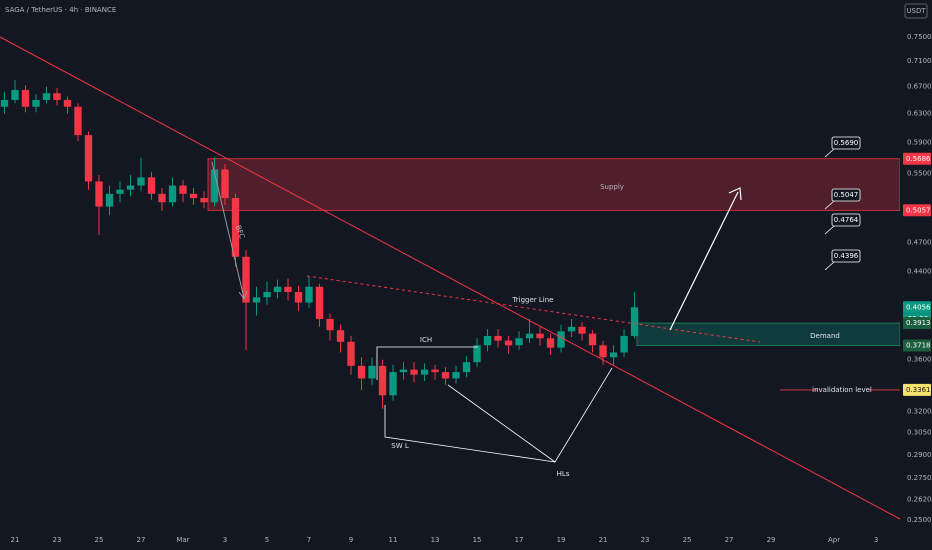  I want to click on bfc-arrow-head, so click(243, 295).